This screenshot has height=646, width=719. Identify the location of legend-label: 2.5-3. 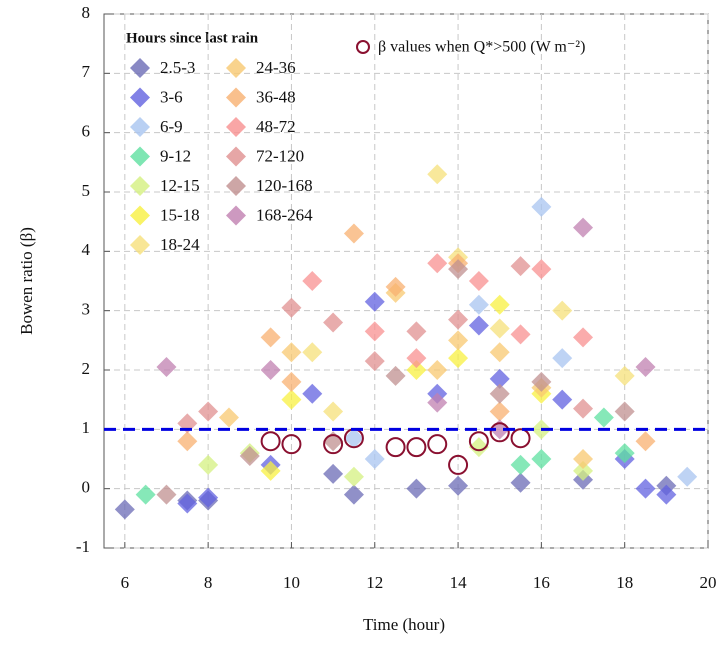
(177, 67).